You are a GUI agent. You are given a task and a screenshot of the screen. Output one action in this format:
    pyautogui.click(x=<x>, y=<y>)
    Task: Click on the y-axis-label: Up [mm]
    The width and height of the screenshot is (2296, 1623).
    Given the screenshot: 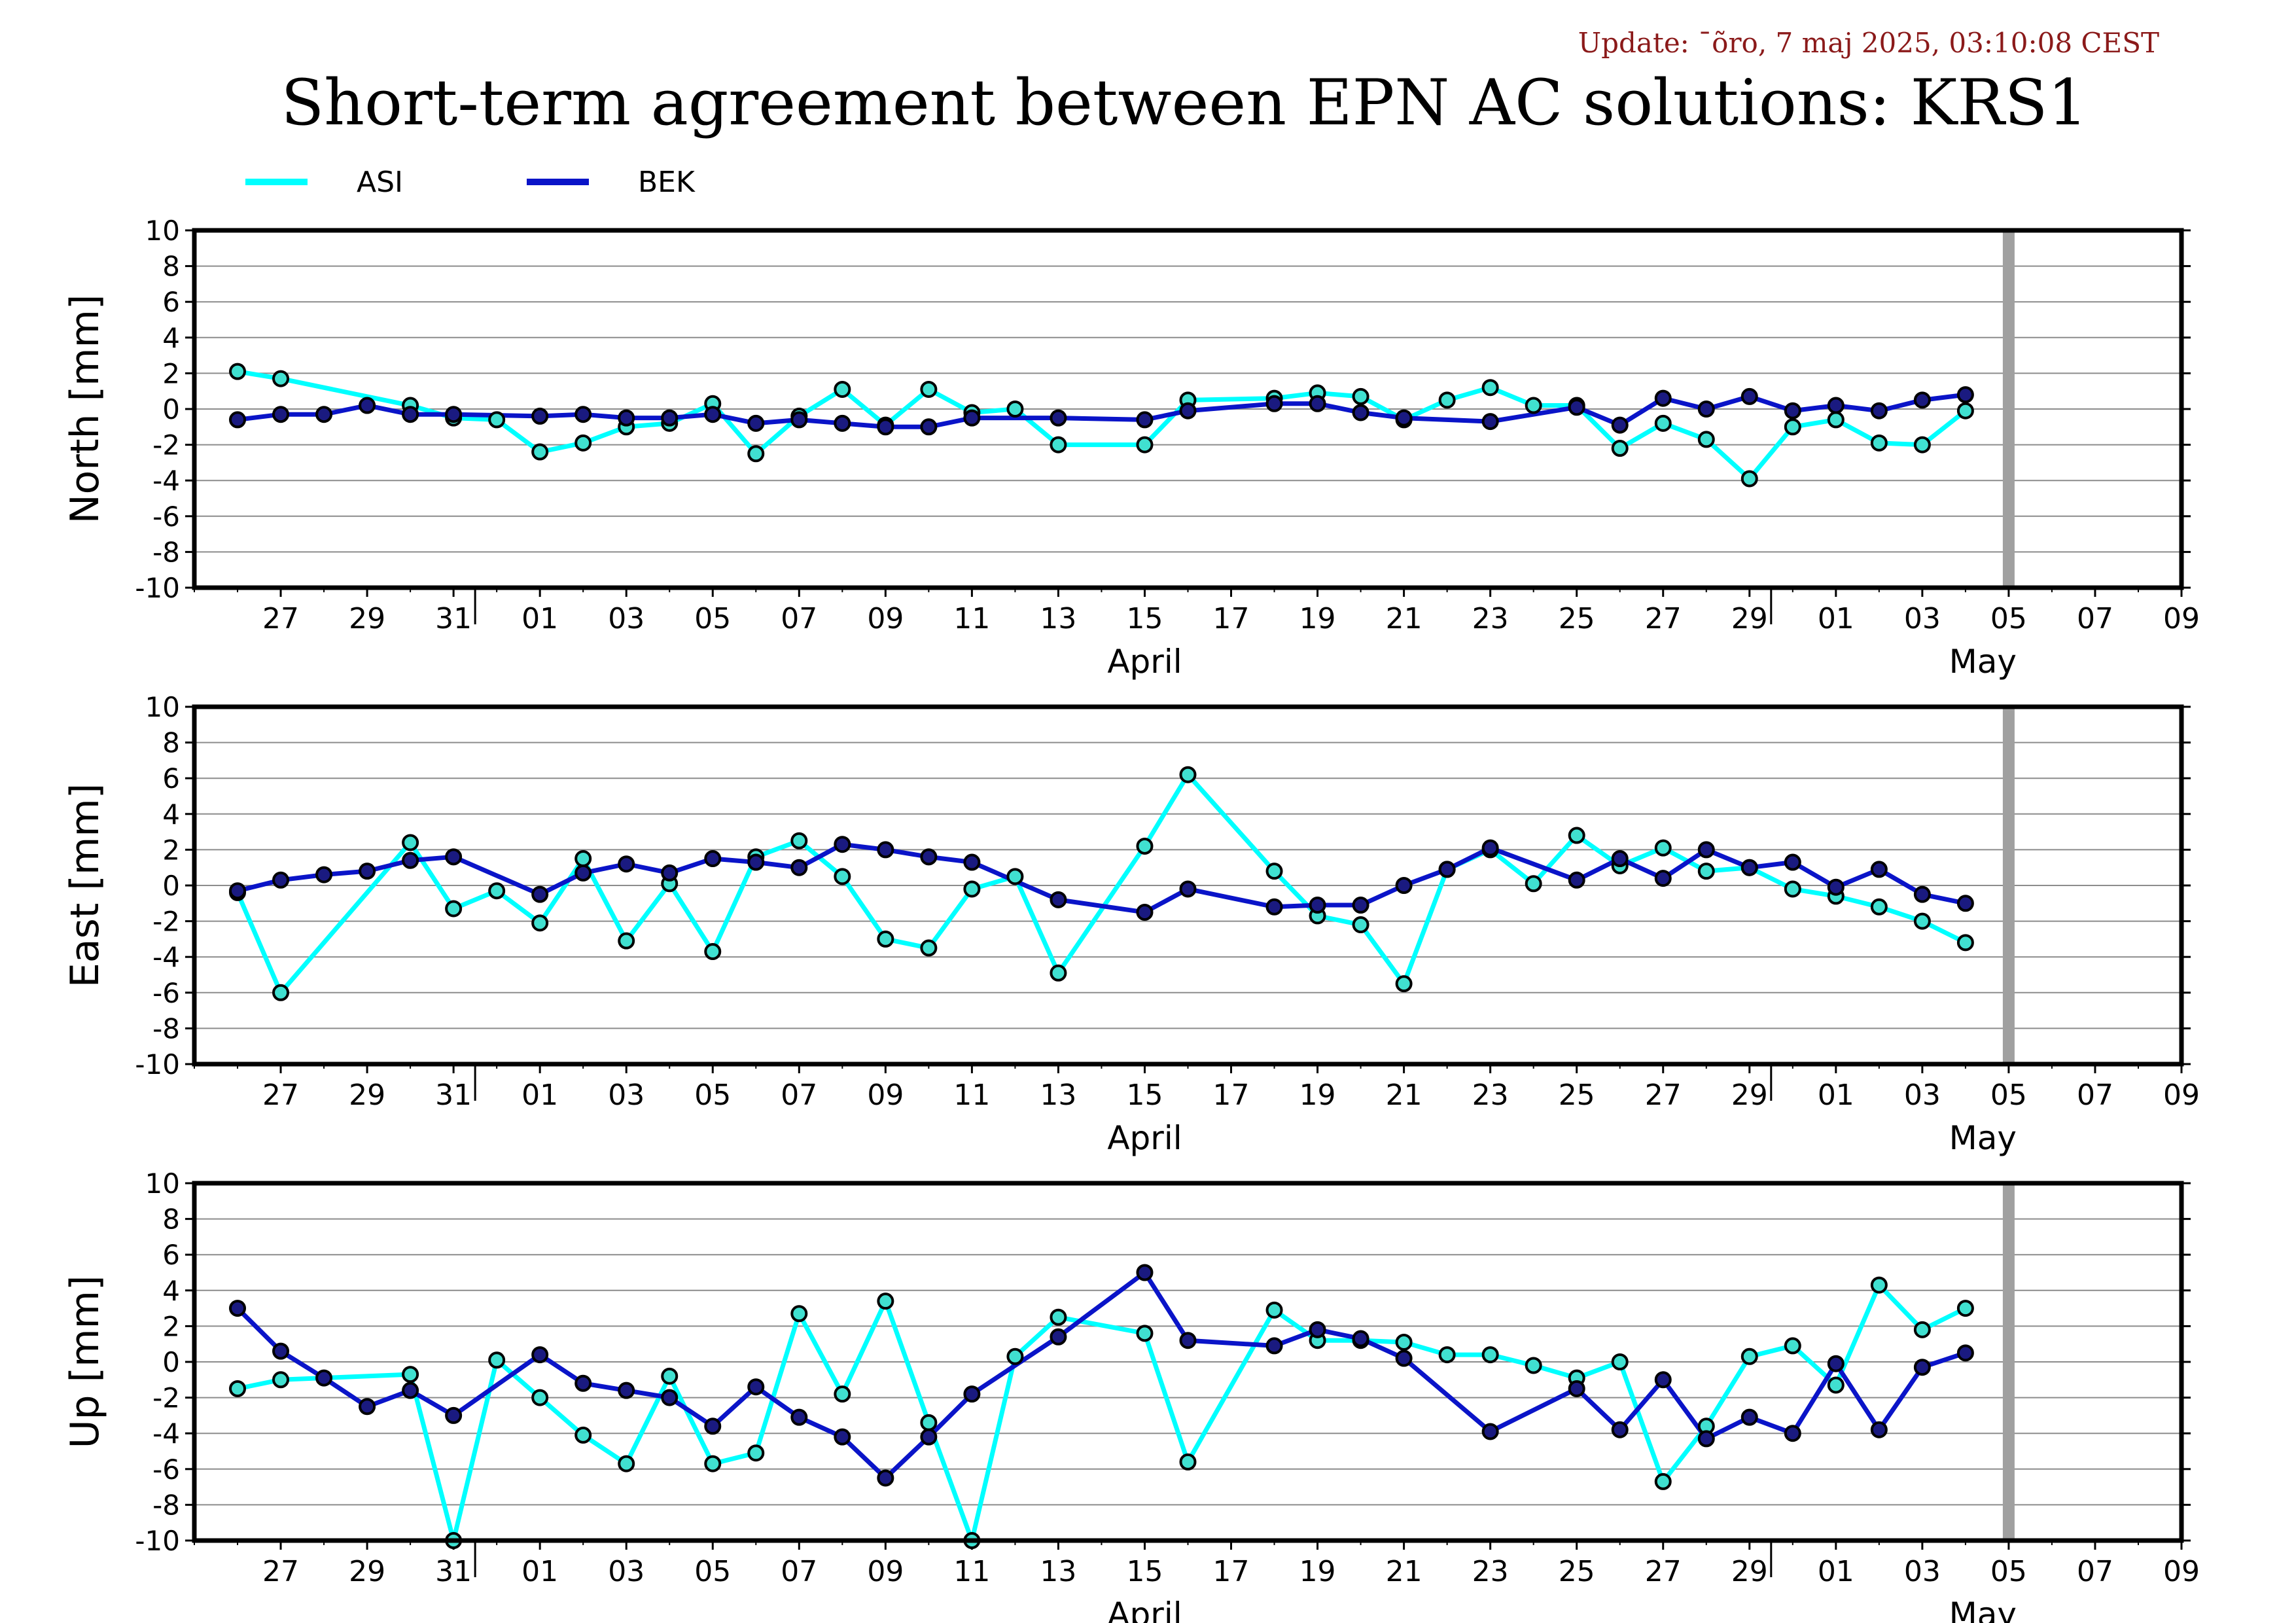 What is the action you would take?
    pyautogui.click(x=85, y=1362)
    